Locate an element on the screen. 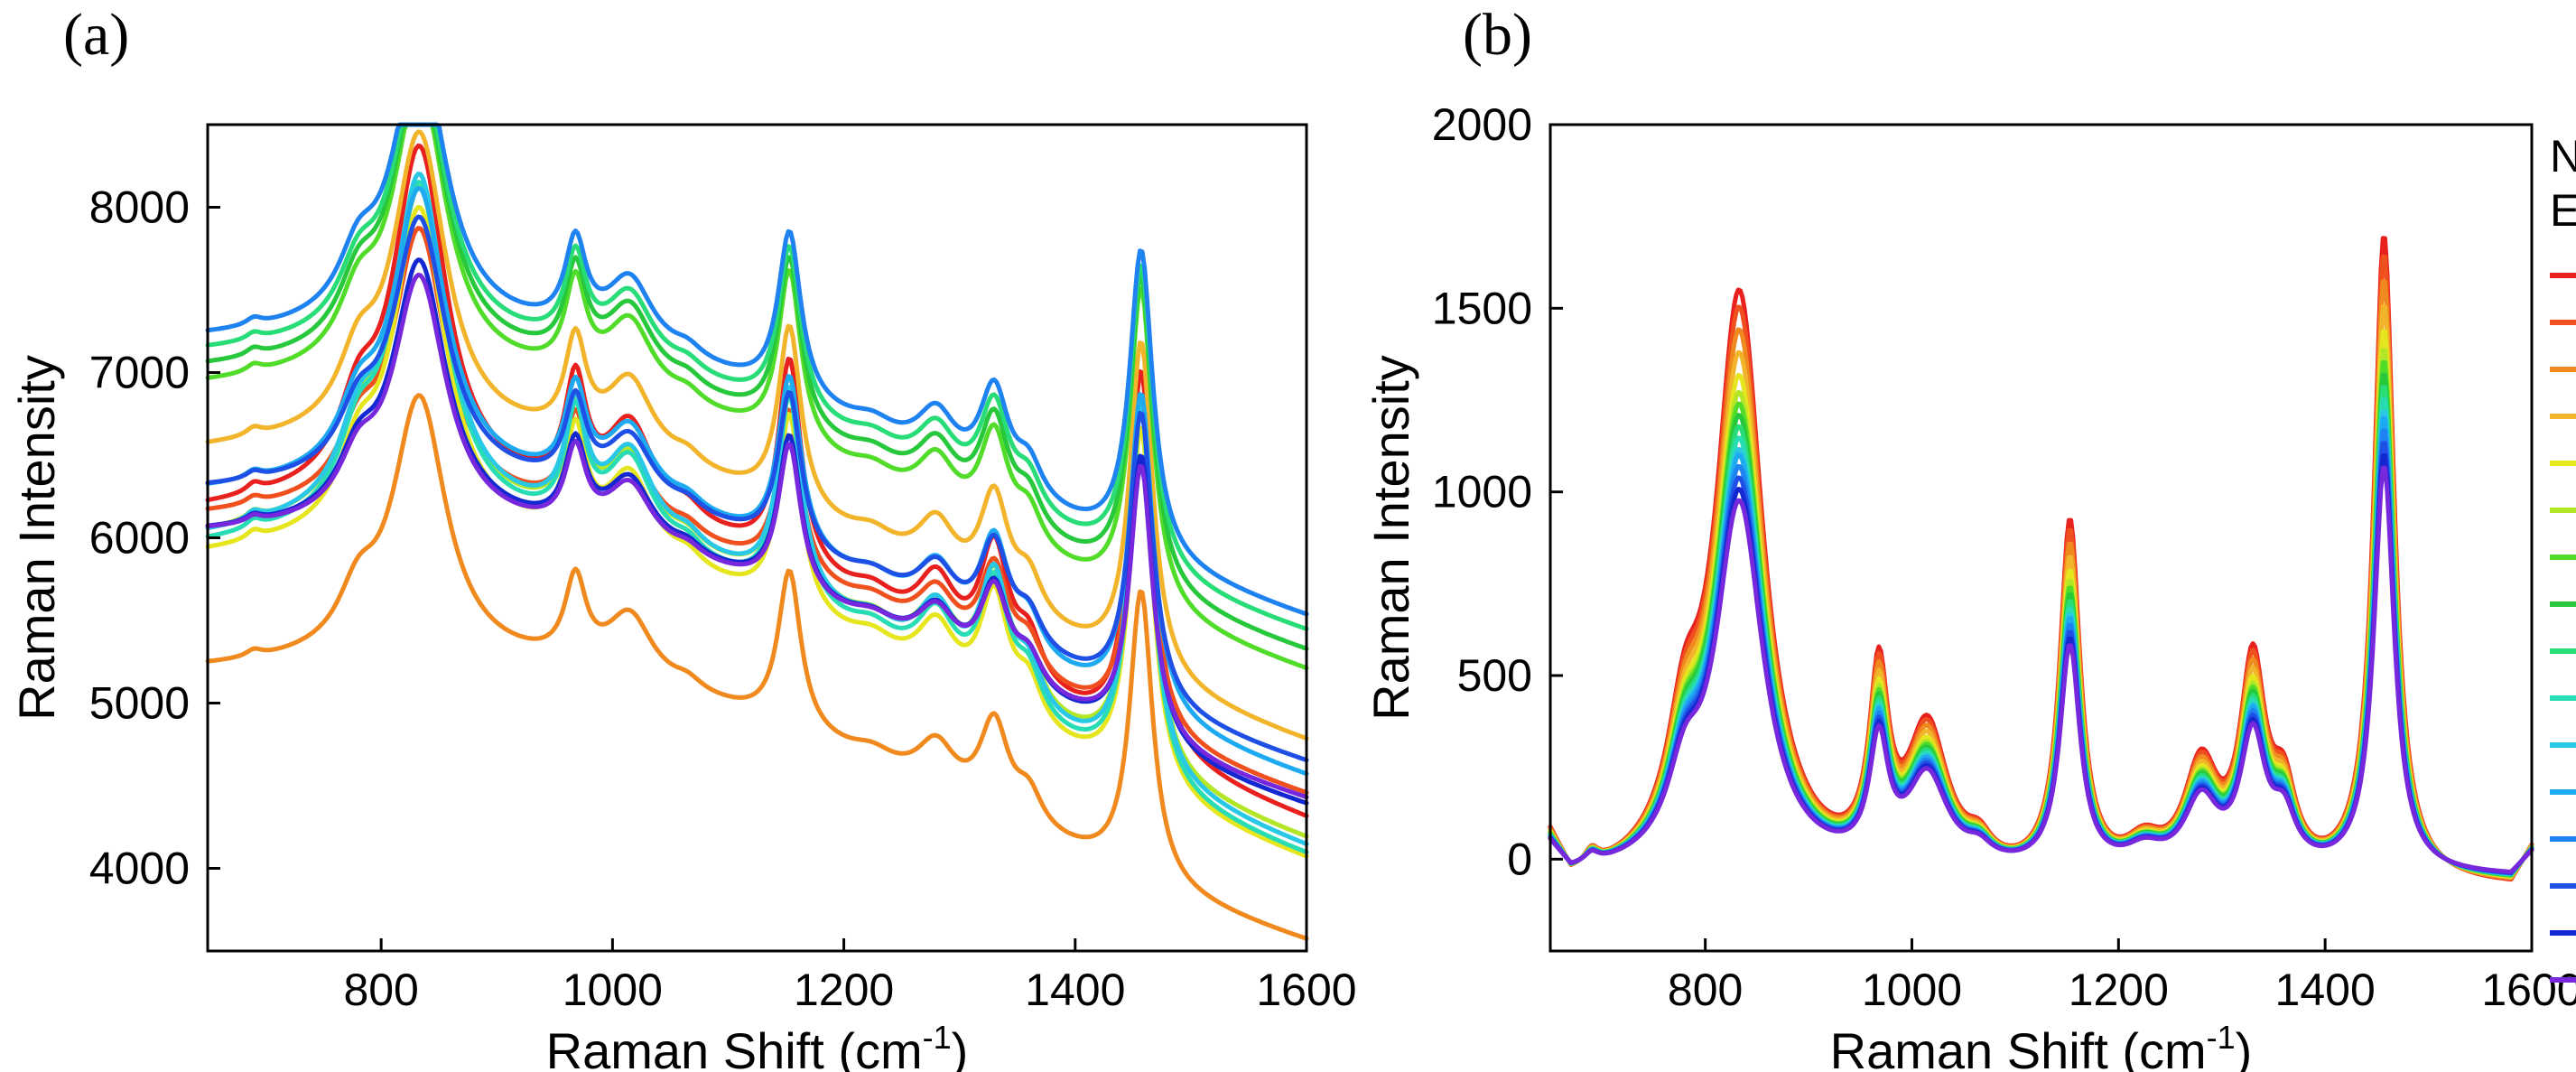 The width and height of the screenshot is (2576, 1072). panel-b-y-tick-label: 500 is located at coordinates (1494, 675).